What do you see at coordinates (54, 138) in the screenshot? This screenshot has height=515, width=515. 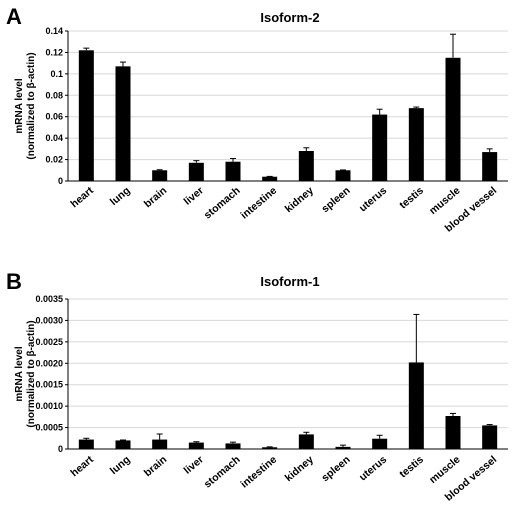 I see `y-tick-label: 0.04` at bounding box center [54, 138].